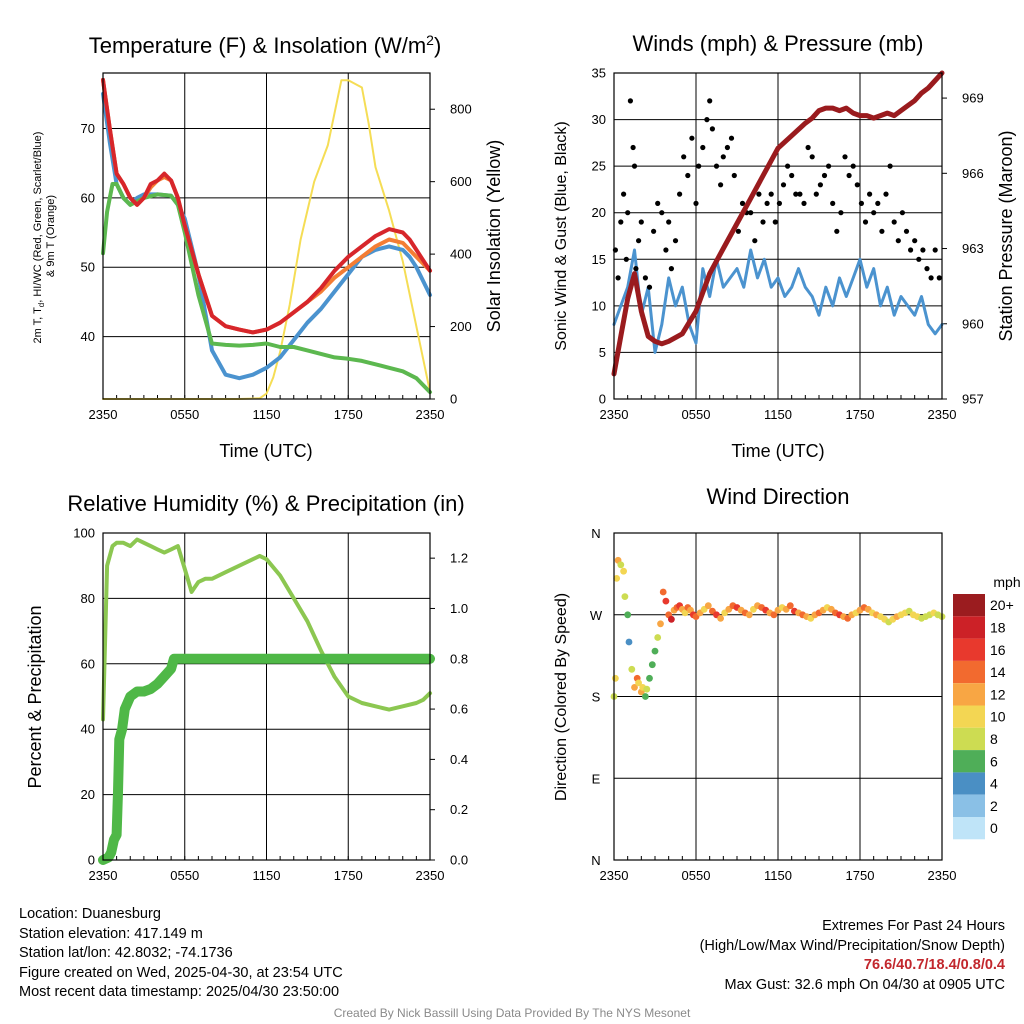  Describe the element at coordinates (599, 212) in the screenshot. I see `wind-y-tick-label: 20` at that location.